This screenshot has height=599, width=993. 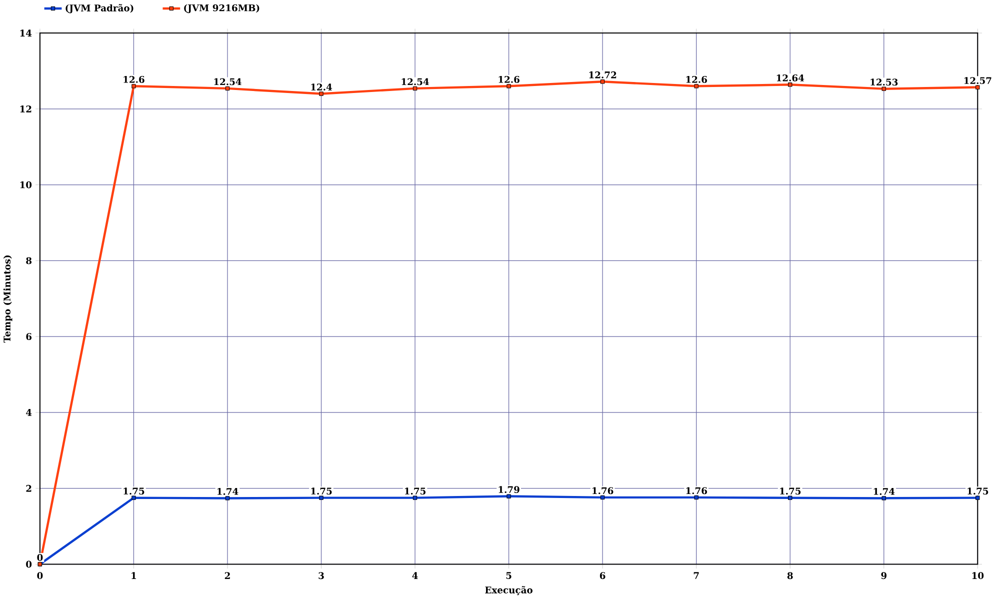 What do you see at coordinates (40, 558) in the screenshot?
I see `data-label: 0` at bounding box center [40, 558].